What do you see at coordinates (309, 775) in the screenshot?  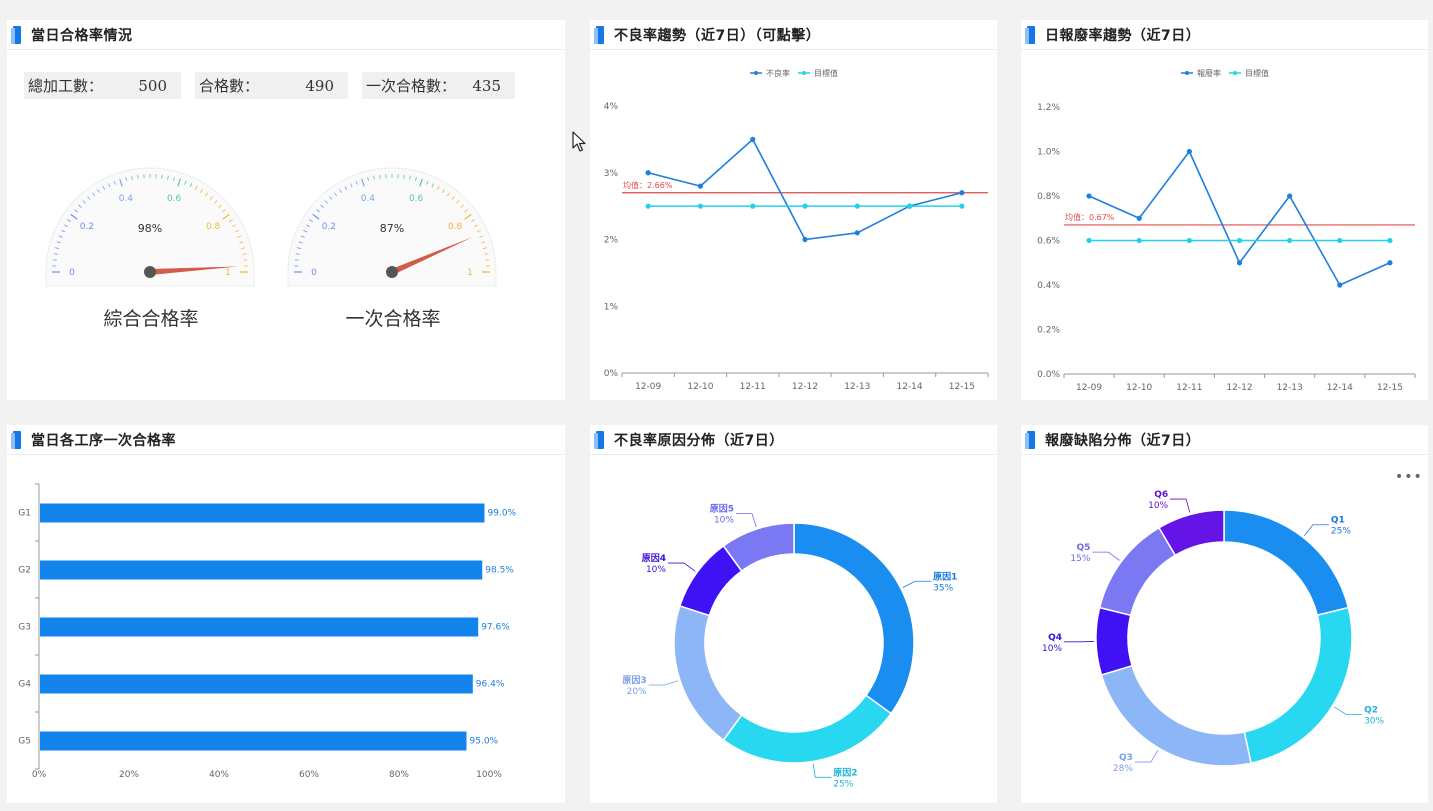 I see `x-tick-label: 60%` at bounding box center [309, 775].